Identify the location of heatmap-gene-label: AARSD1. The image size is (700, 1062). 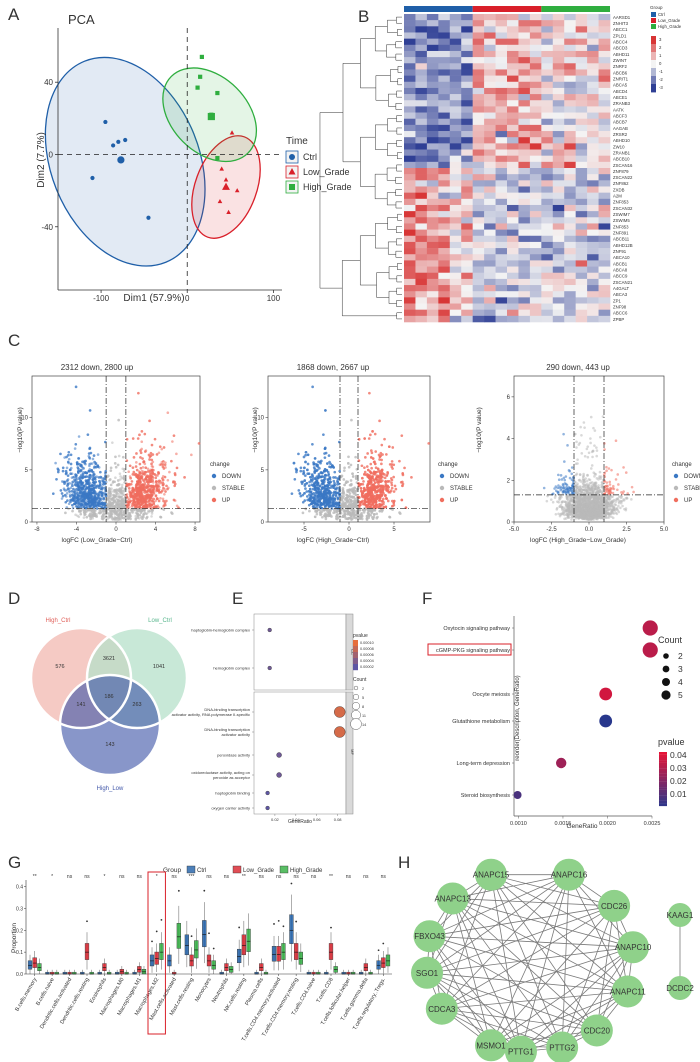
(622, 17).